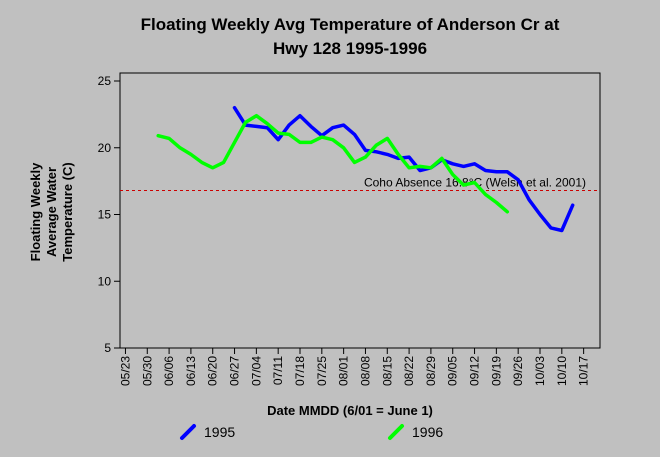 This screenshot has height=457, width=660. I want to click on y-tick-label: 5, so click(107, 348).